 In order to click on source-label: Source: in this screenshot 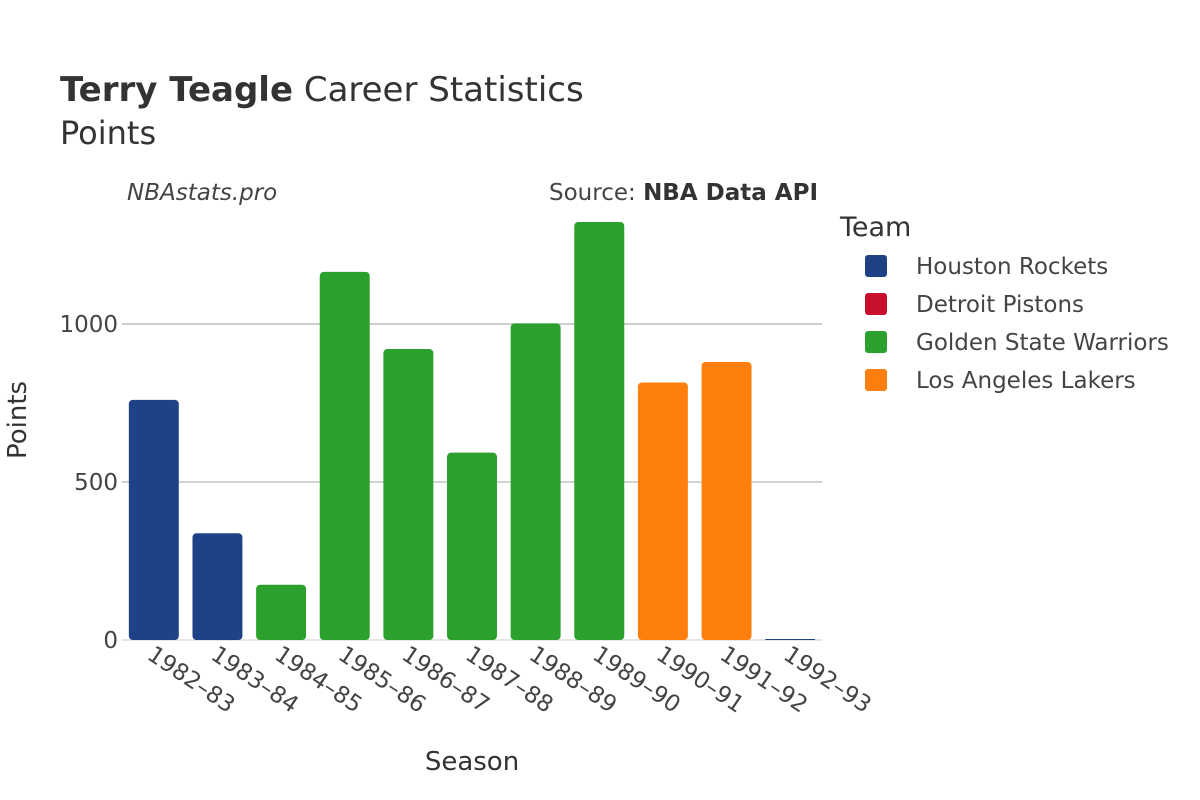, I will do `click(596, 193)`.